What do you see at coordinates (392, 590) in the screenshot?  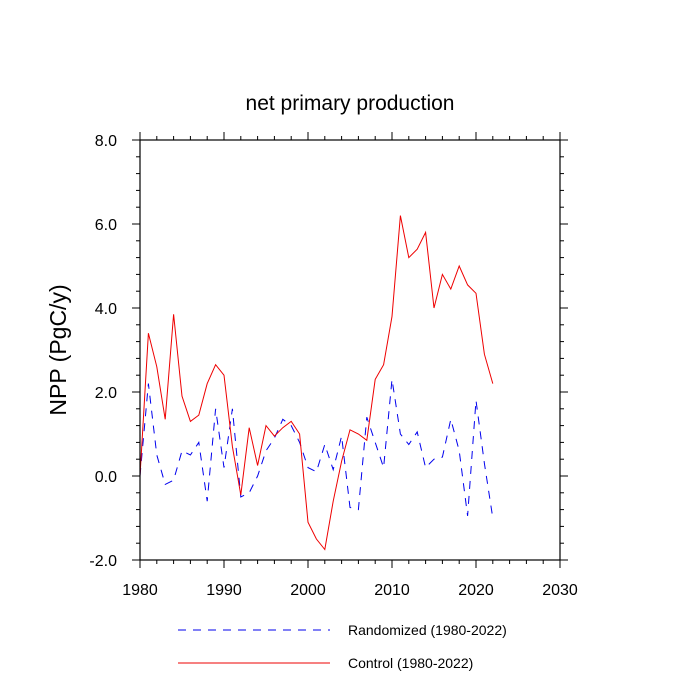 I see `x-tick-label: 2010` at bounding box center [392, 590].